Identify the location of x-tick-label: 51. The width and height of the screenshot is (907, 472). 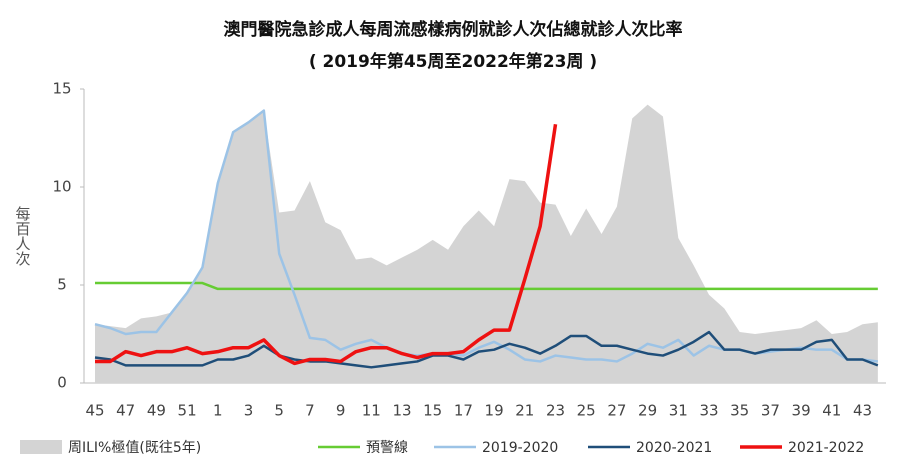
(187, 411).